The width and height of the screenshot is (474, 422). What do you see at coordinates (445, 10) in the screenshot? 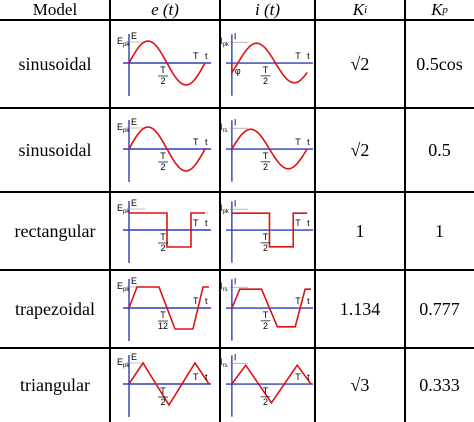
I see `header-sub: p` at bounding box center [445, 10].